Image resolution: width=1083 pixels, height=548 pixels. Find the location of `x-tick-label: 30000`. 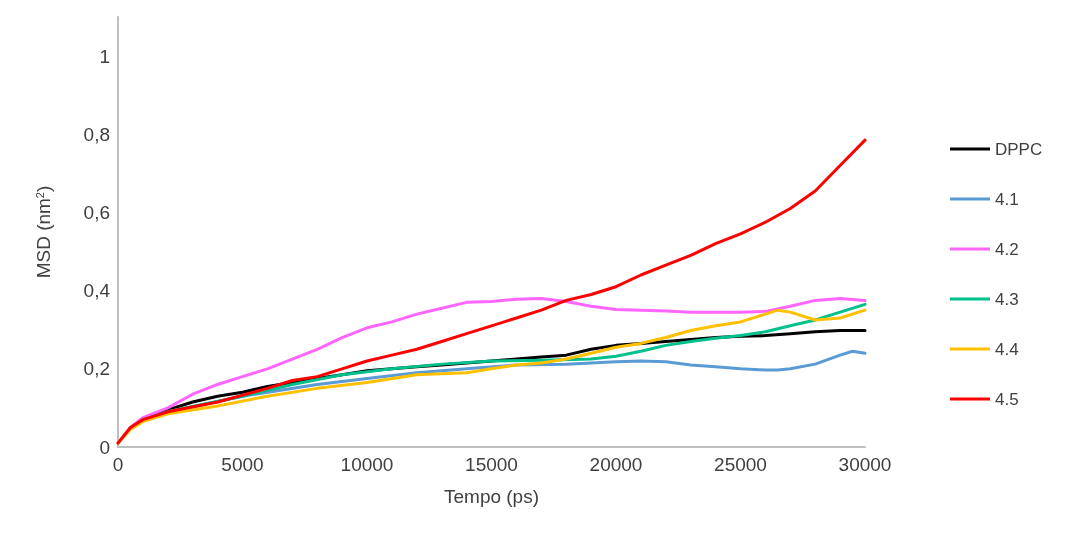

x-tick-label: 30000 is located at coordinates (865, 464).